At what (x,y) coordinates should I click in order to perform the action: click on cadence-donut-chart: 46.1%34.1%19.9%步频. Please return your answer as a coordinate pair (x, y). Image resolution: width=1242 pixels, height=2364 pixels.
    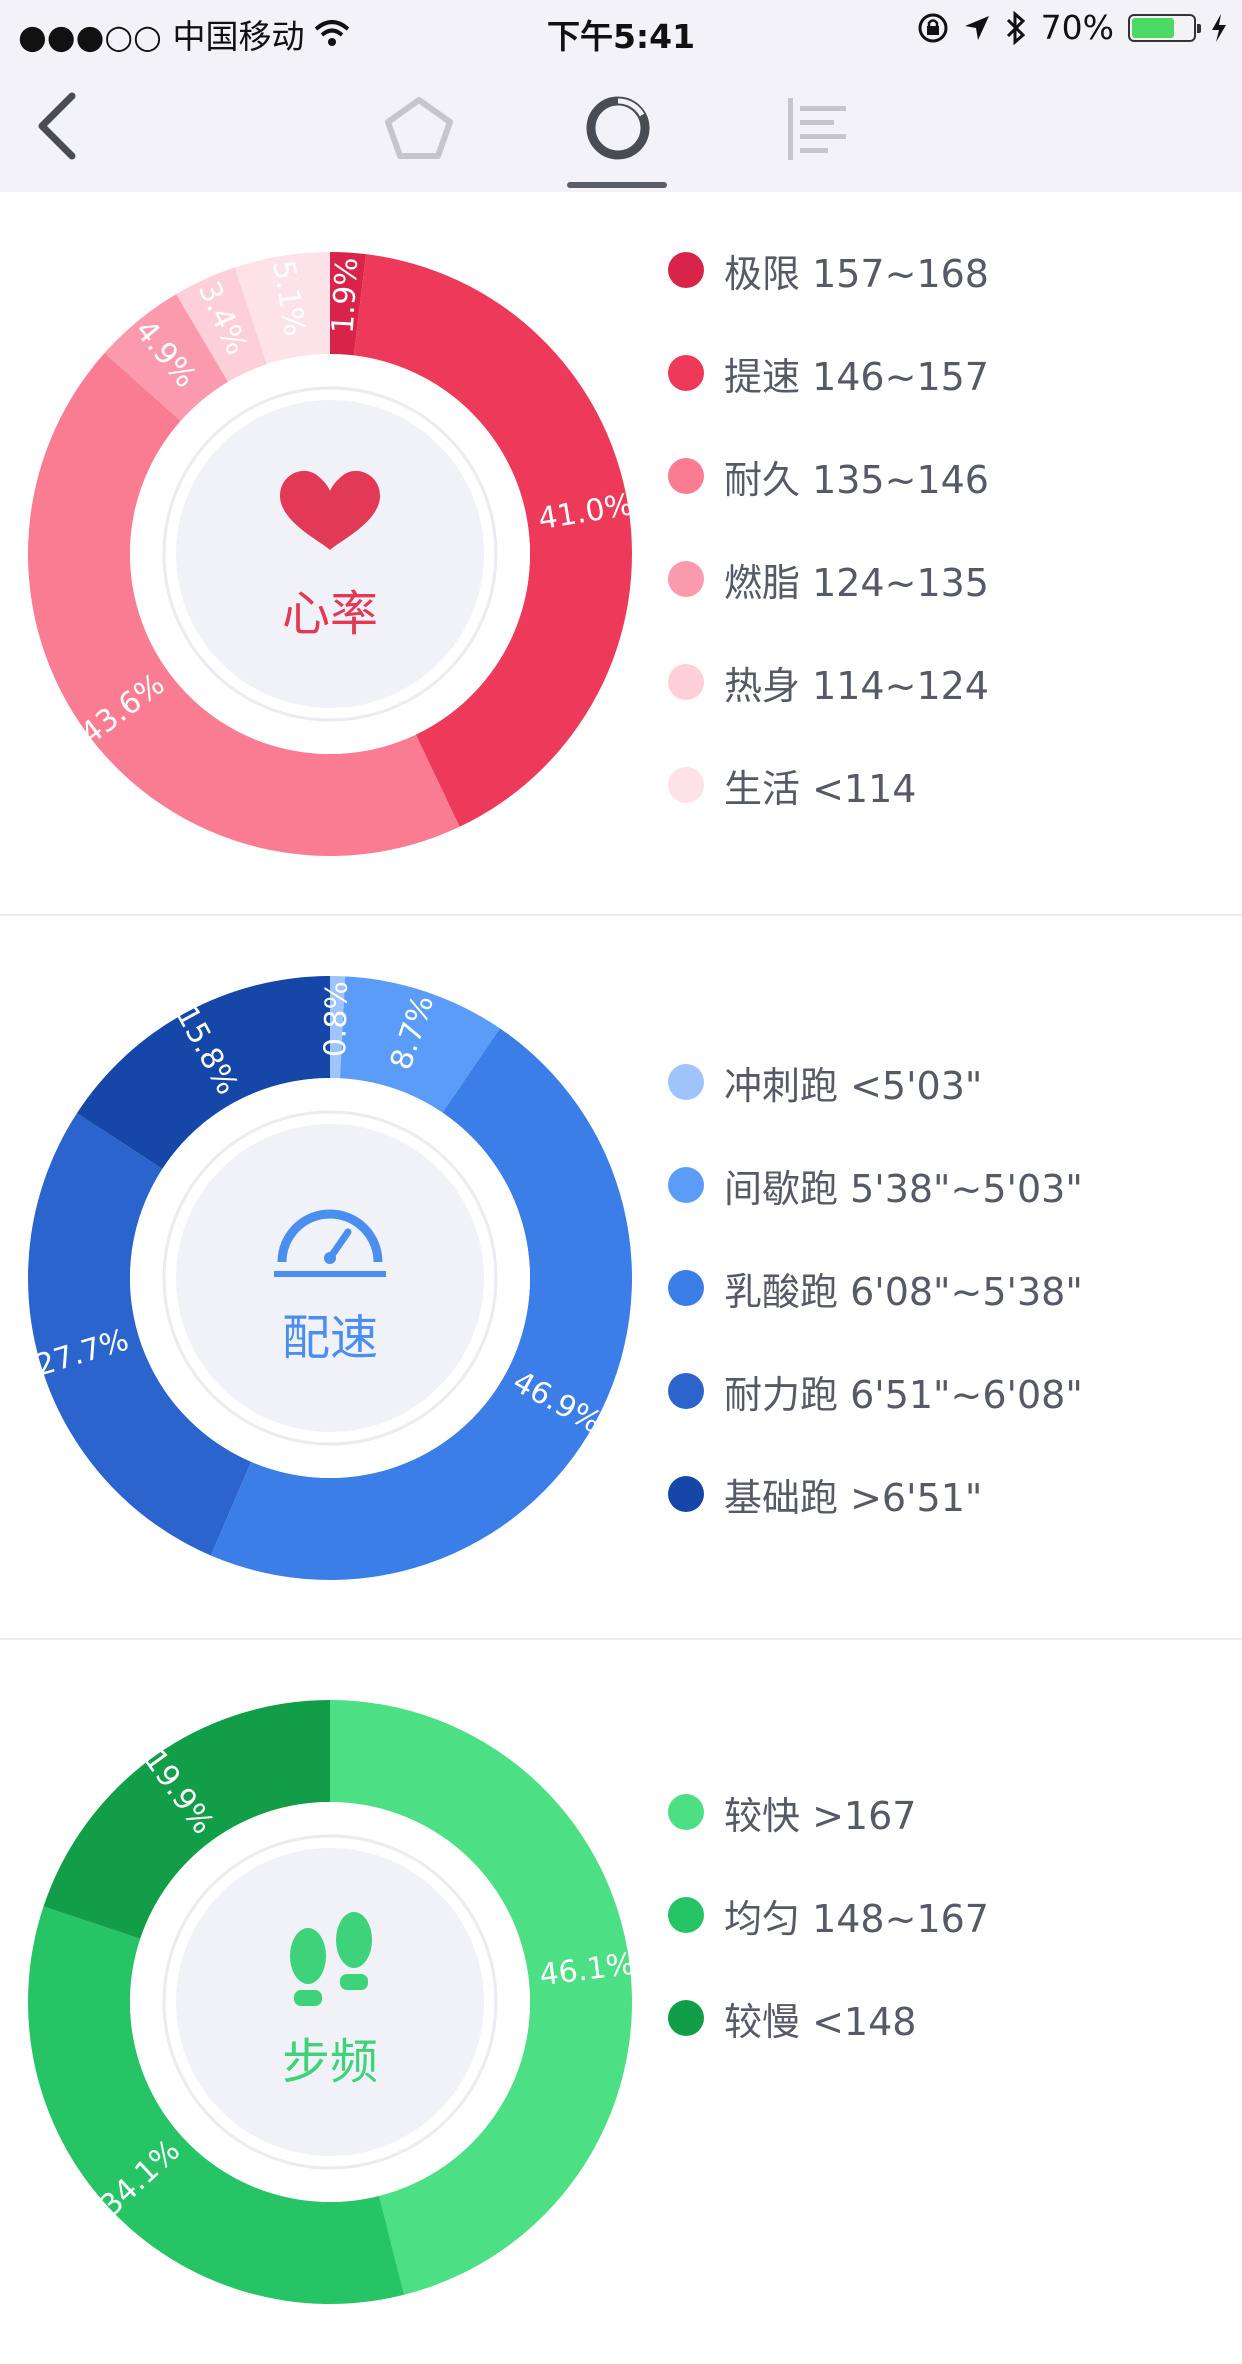
    Looking at the image, I should click on (331, 2002).